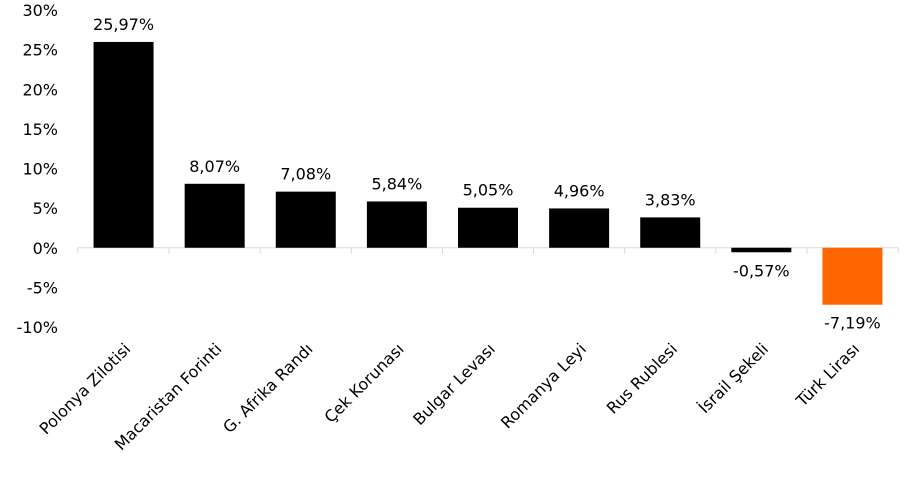 The image size is (916, 484). What do you see at coordinates (454, 384) in the screenshot?
I see `category-label: Bulgar Levası` at bounding box center [454, 384].